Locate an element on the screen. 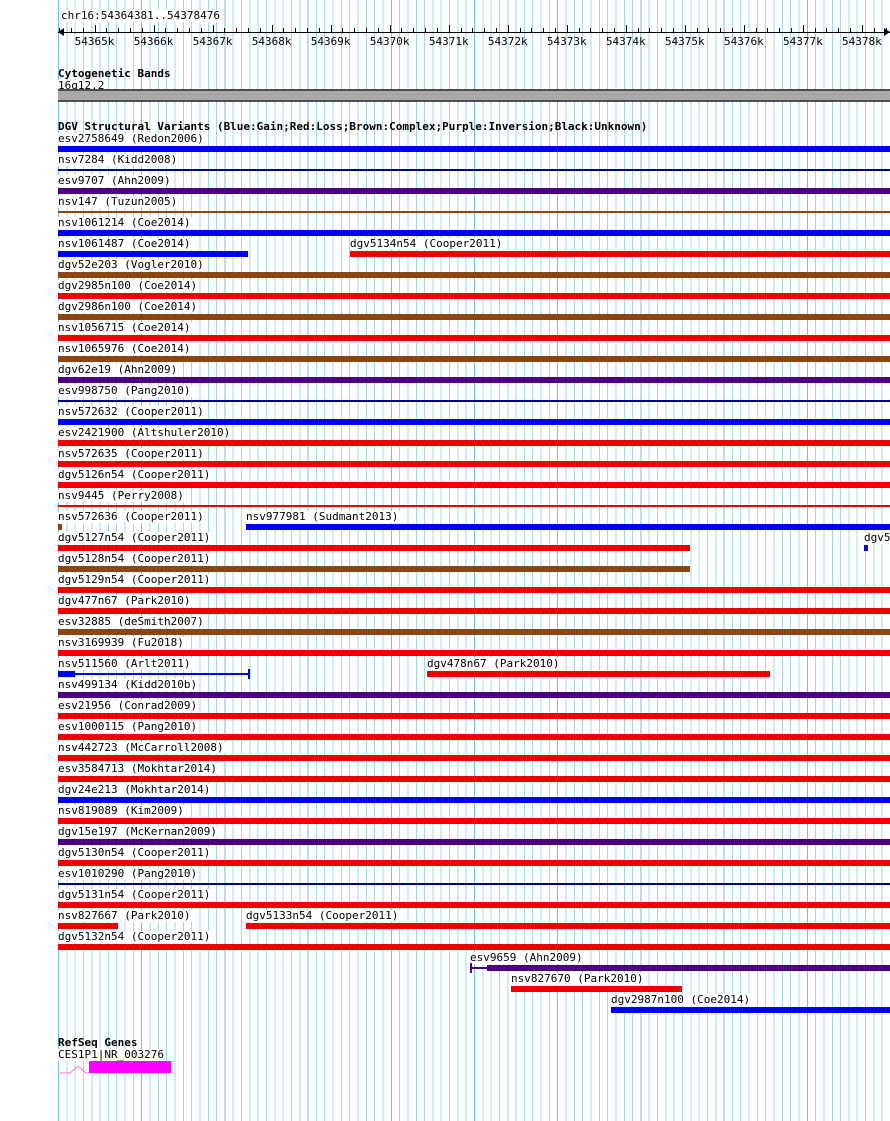  dgv-variant-label: dgv2985n100 (Coe2014) is located at coordinates (129, 285).